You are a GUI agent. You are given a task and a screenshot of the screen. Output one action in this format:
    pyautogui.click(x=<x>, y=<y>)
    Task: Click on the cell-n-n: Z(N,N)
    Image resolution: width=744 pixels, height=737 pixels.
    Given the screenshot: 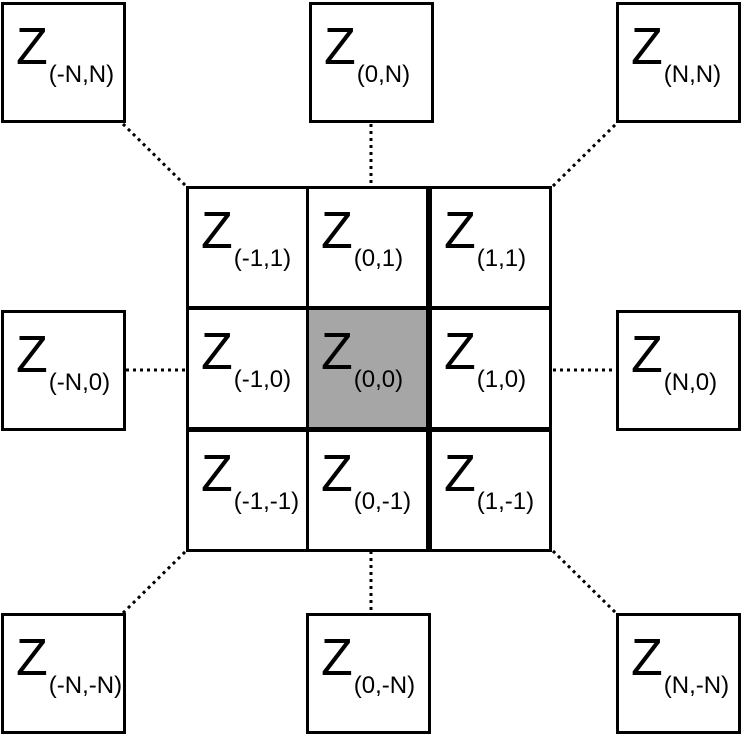 What is the action you would take?
    pyautogui.click(x=678, y=62)
    